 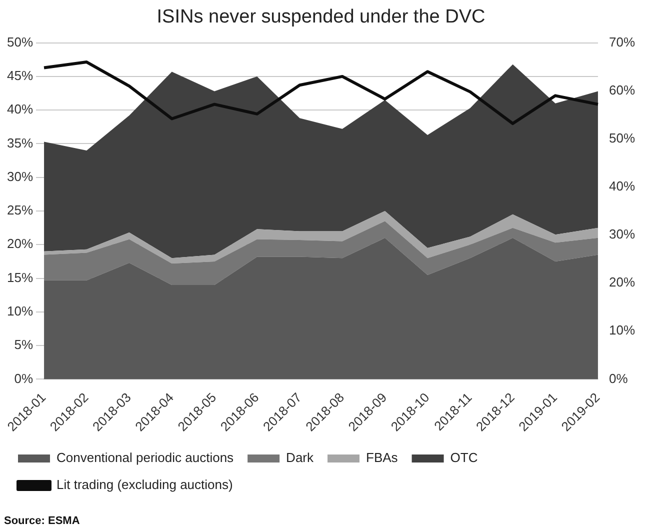 I want to click on y-tick-label: 20%, so click(x=20, y=244).